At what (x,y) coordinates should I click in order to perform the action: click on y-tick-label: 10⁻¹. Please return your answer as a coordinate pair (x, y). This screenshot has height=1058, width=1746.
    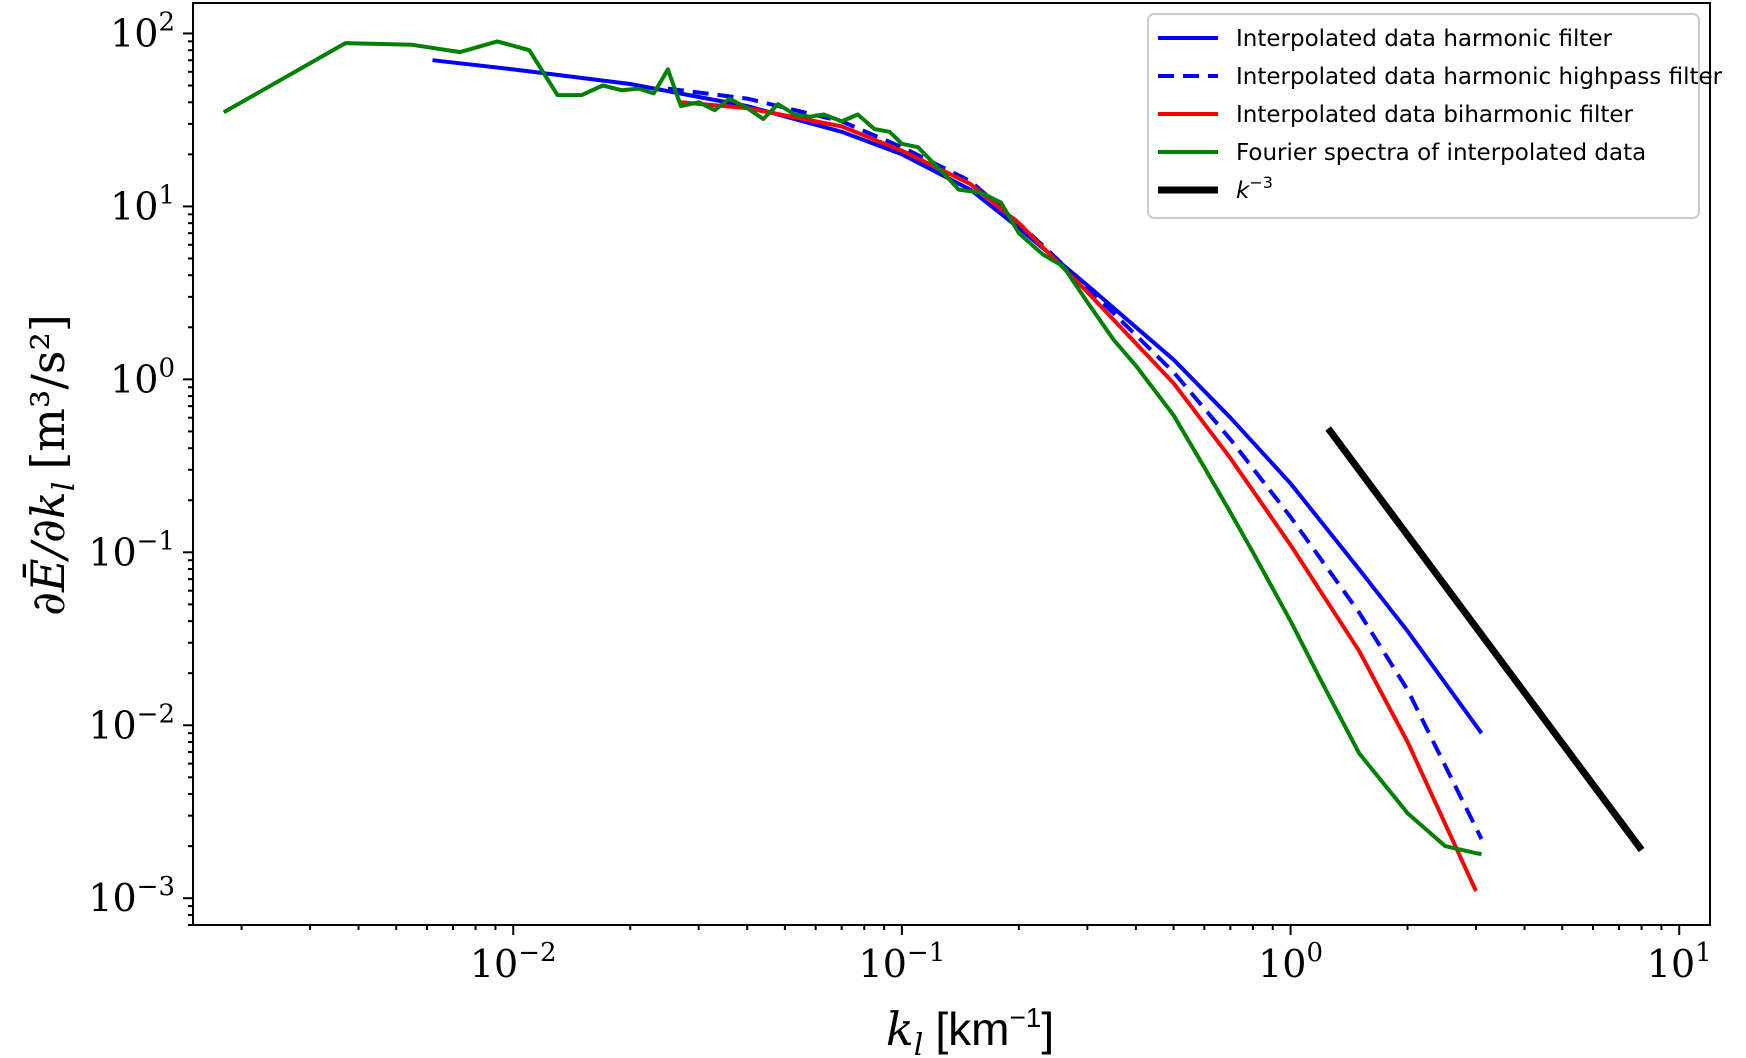
    Looking at the image, I should click on (131, 550).